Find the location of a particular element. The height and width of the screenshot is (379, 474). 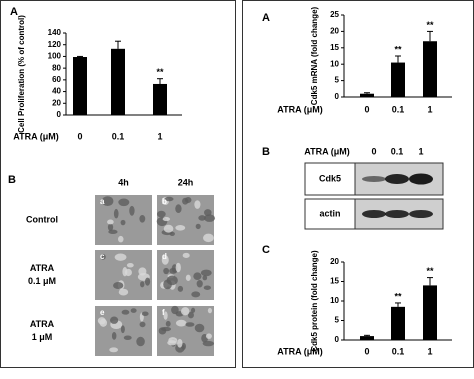

y-tick-label: 60 is located at coordinates (56, 79).